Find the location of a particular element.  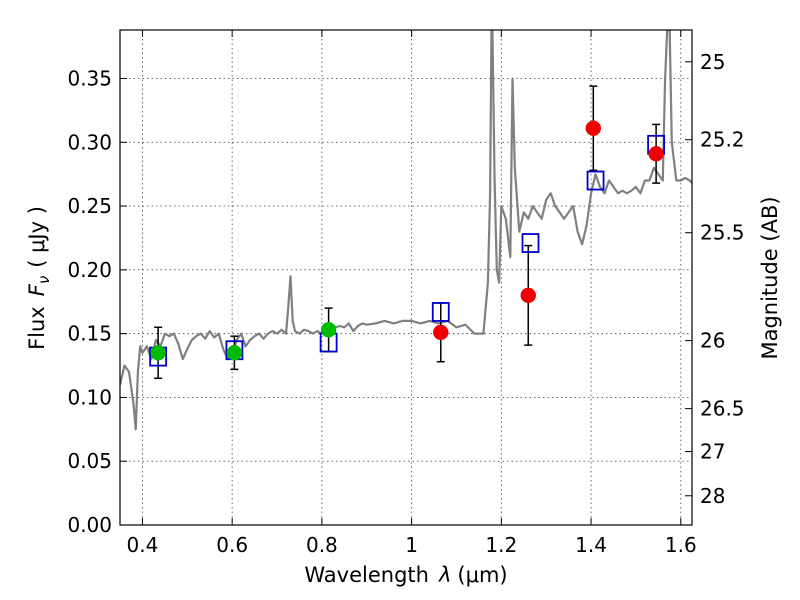

y-tick-label: 0.25 is located at coordinates (89, 206).